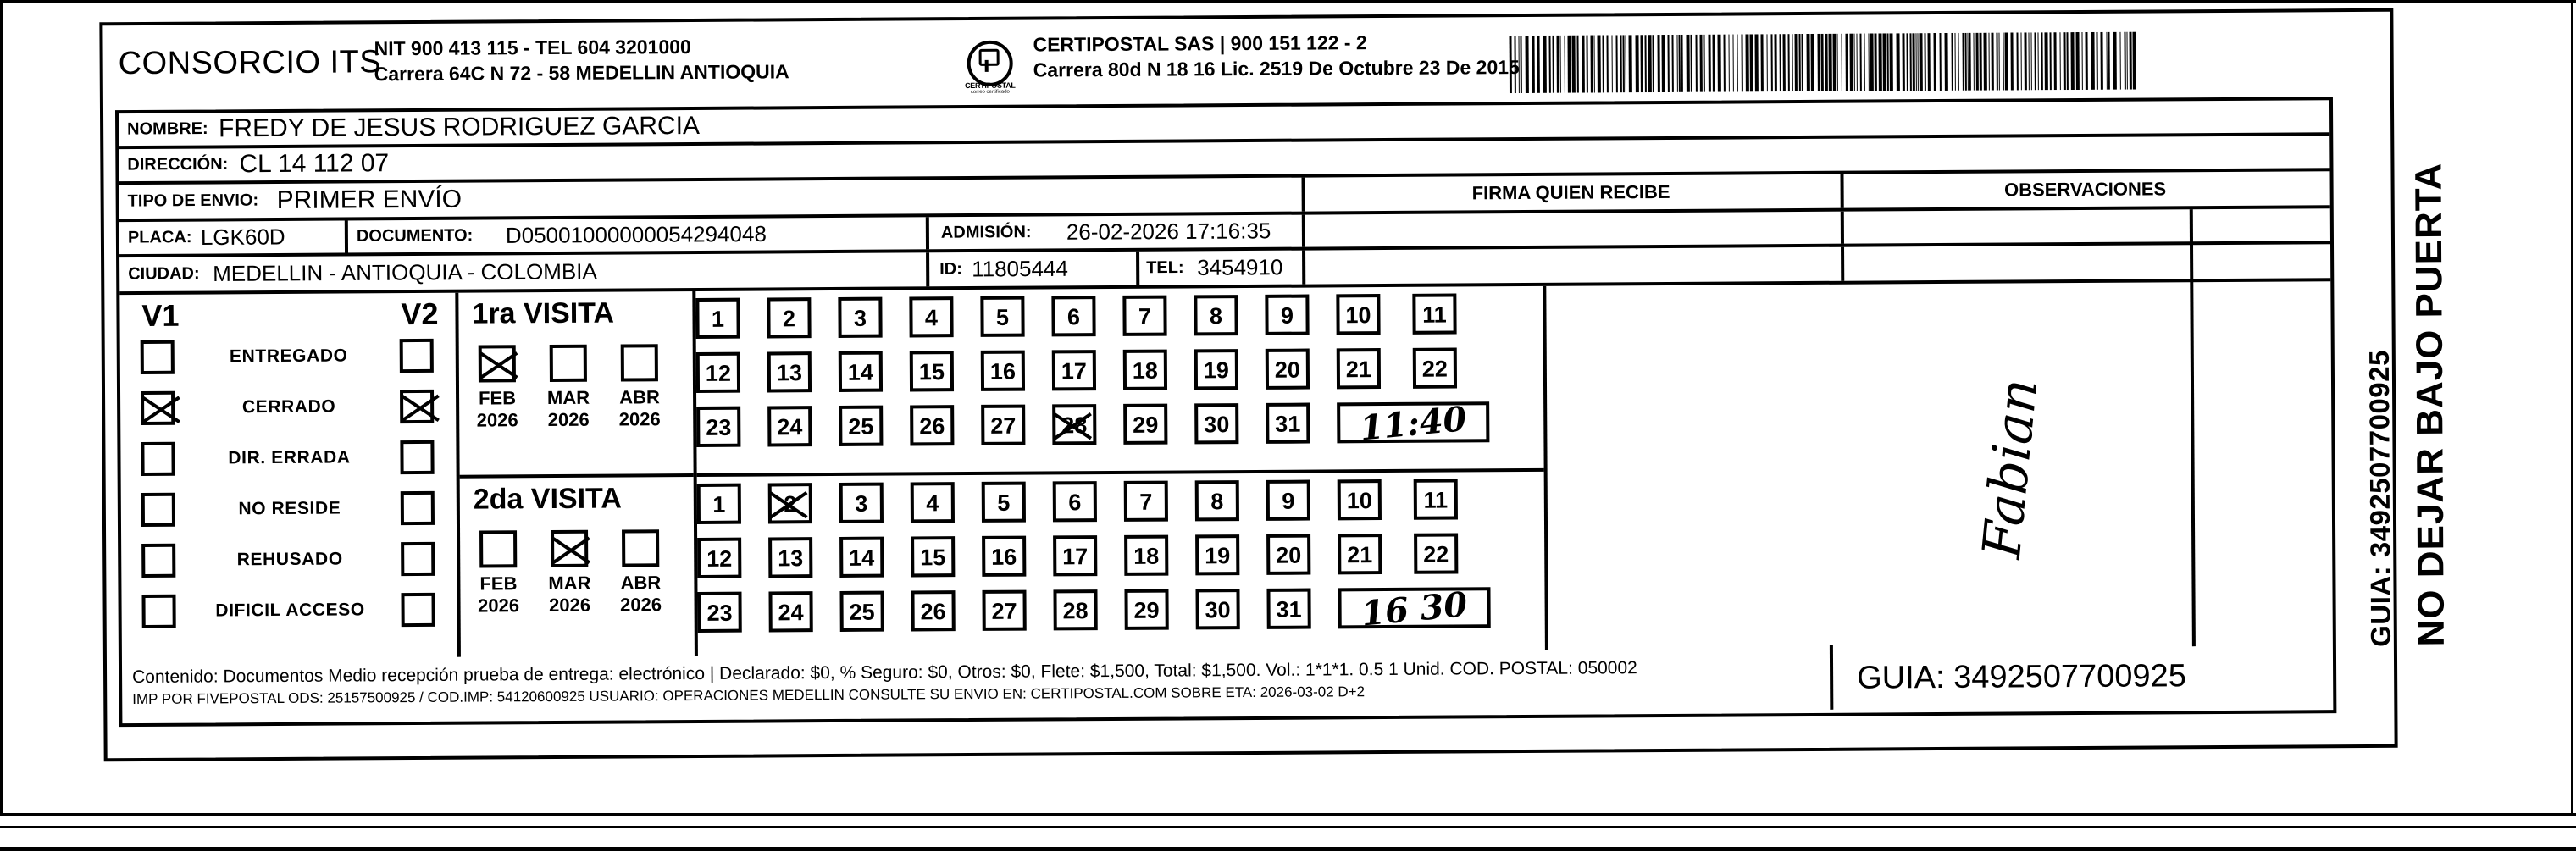  What do you see at coordinates (1165, 268) in the screenshot?
I see `tel-label: TEL:` at bounding box center [1165, 268].